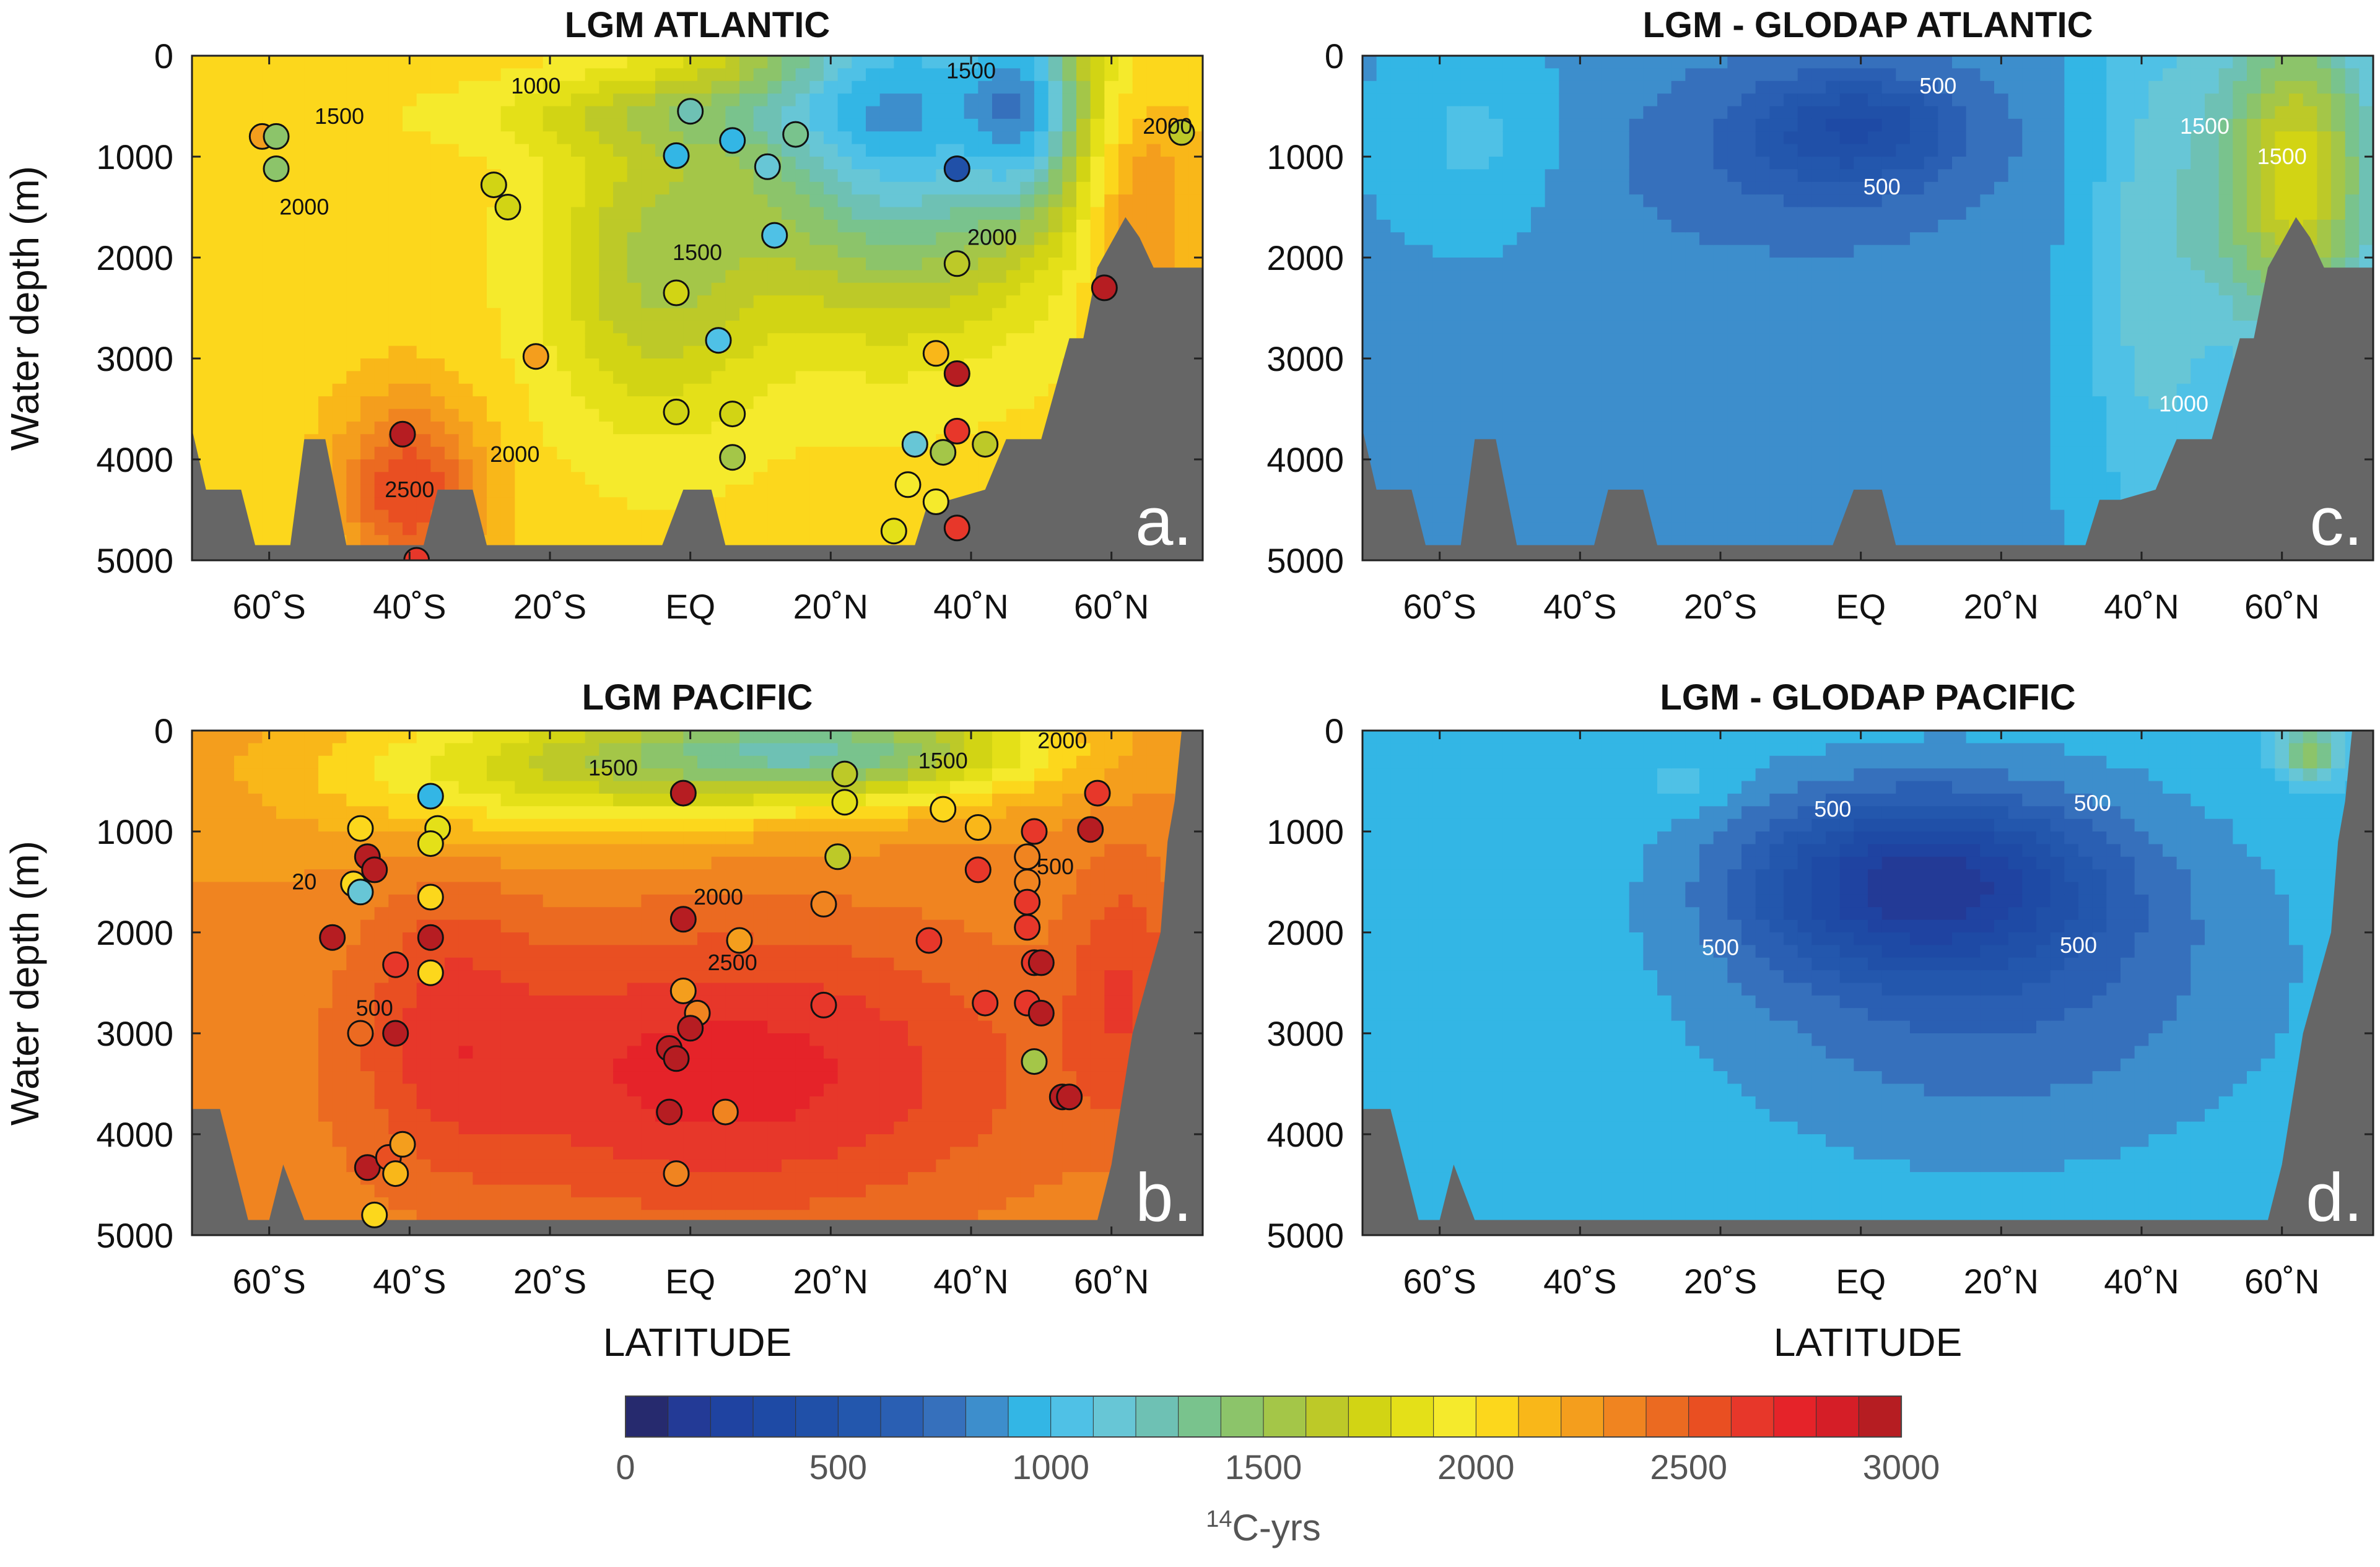 The width and height of the screenshot is (2380, 1567). Describe the element at coordinates (514, 454) in the screenshot. I see `contour-label: 2000` at that location.